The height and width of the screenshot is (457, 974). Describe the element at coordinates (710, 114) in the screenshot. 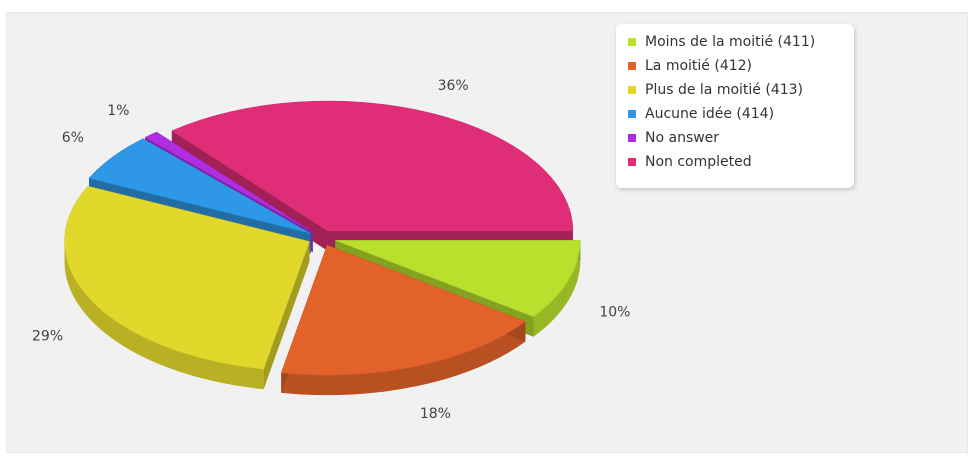

I see `legend-label: Aucune idée (414)` at that location.